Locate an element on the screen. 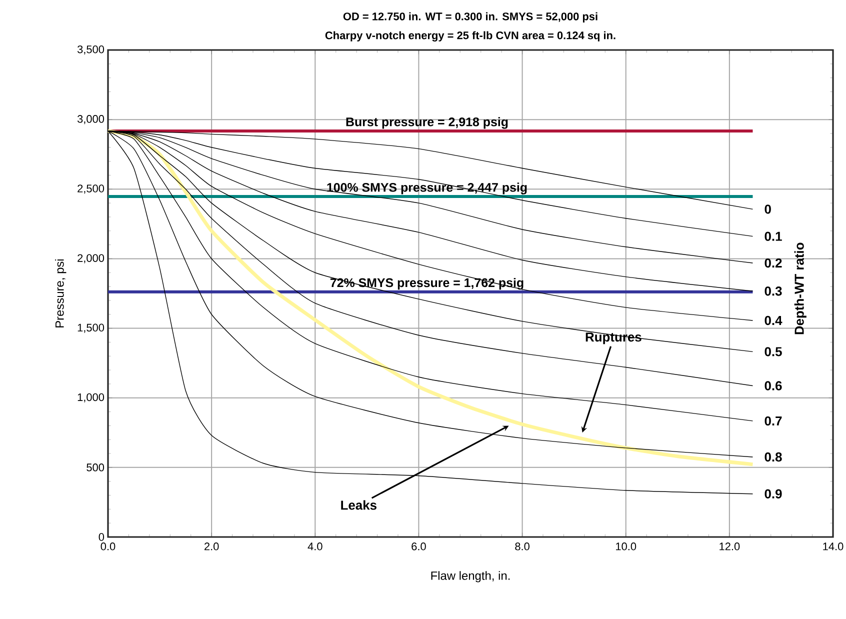 Image resolution: width=846 pixels, height=619 pixels. annotation: Leaks is located at coordinates (358, 505).